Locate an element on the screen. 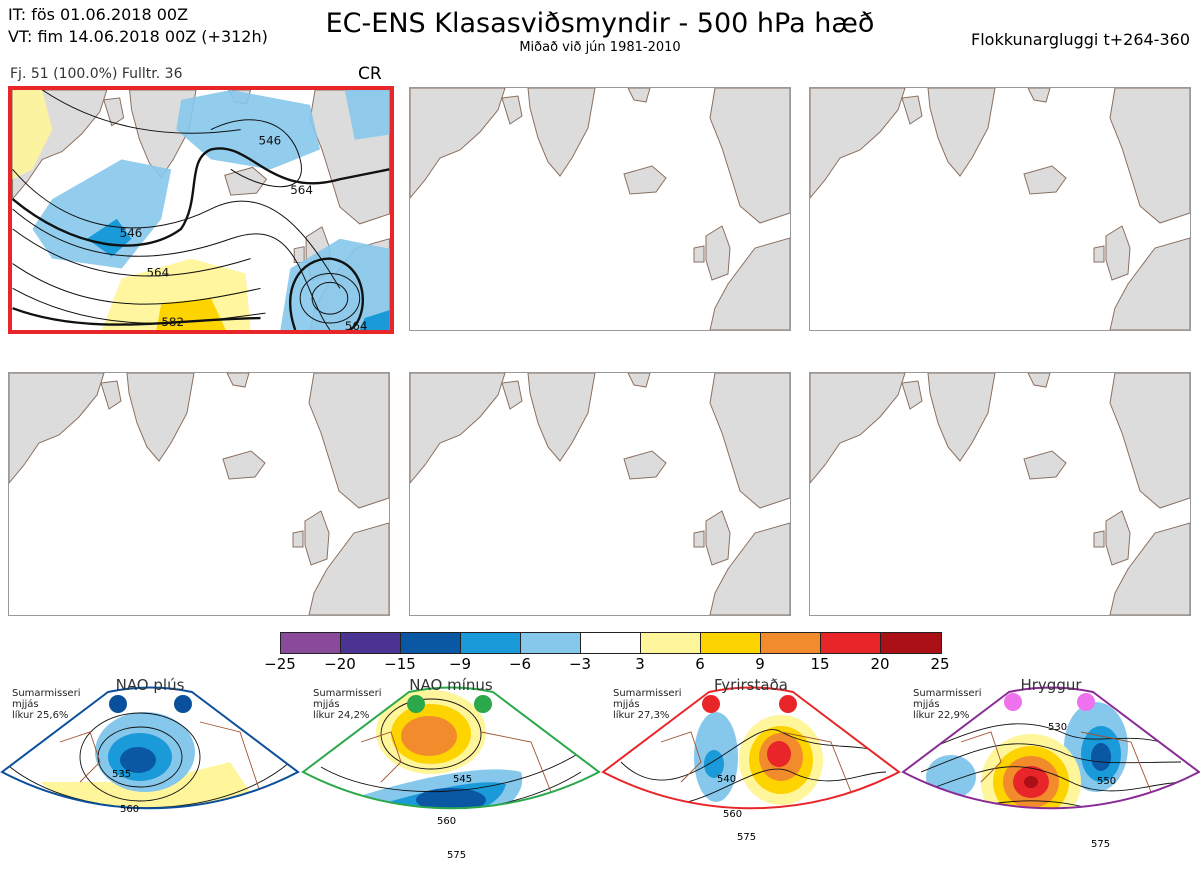 The width and height of the screenshot is (1200, 871). colorbar-tick-label: 6 is located at coordinates (700, 664).